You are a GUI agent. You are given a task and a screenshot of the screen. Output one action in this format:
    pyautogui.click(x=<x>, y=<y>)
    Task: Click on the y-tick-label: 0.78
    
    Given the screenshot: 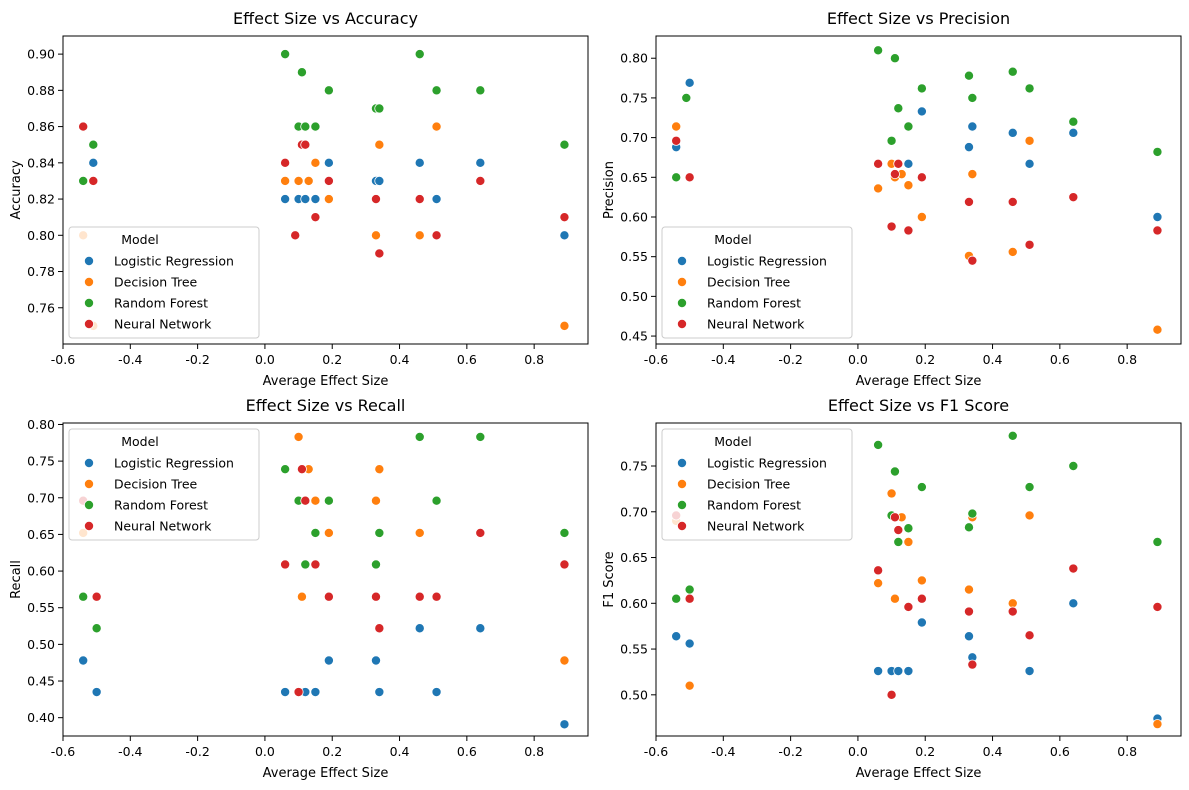 What is the action you would take?
    pyautogui.click(x=41, y=271)
    